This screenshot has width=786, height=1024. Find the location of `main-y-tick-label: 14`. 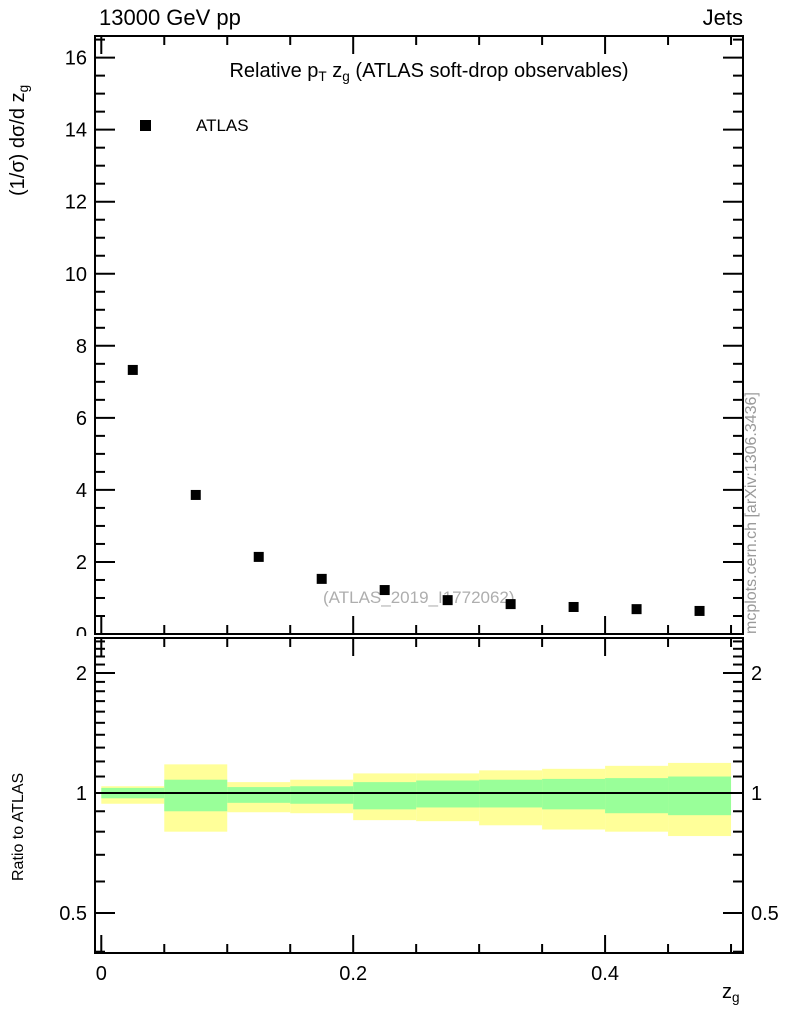

main-y-tick-label: 14 is located at coordinates (76, 131).